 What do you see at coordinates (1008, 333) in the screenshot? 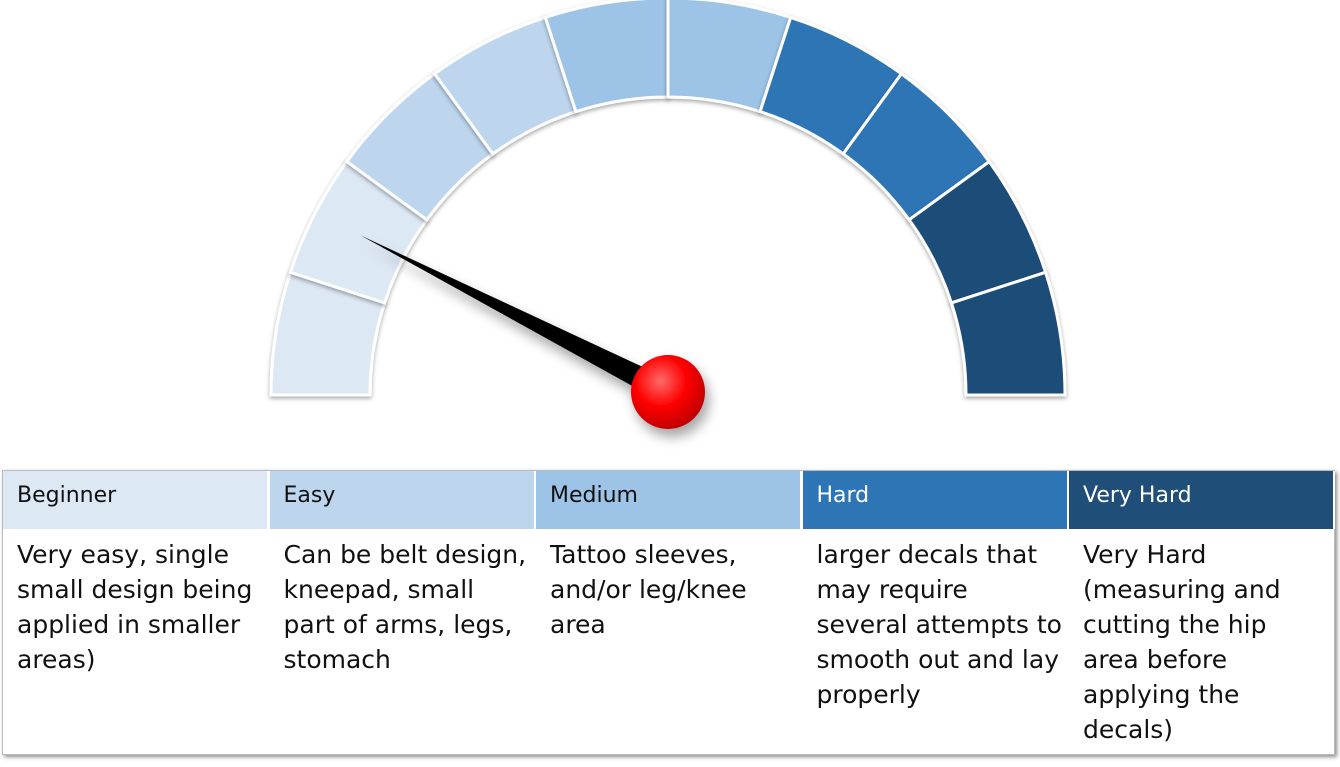
I see `gauge-segment` at bounding box center [1008, 333].